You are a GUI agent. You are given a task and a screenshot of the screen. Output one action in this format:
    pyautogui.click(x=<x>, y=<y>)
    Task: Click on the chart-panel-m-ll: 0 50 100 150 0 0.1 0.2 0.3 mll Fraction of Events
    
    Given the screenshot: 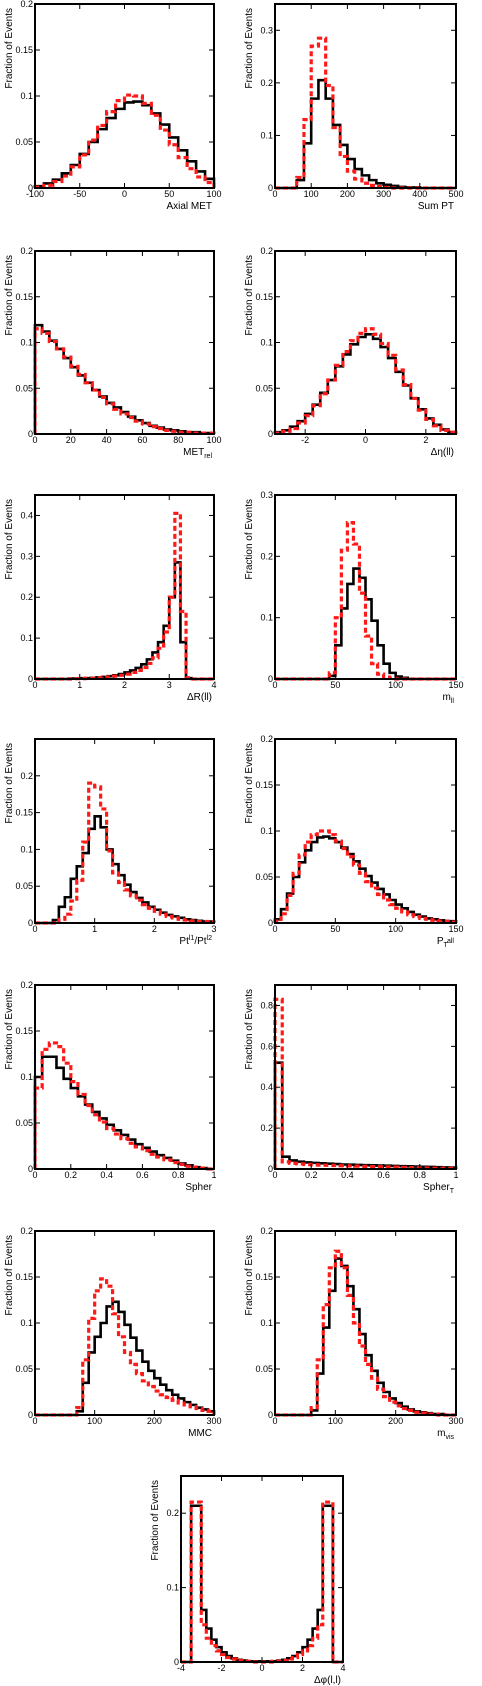 What is the action you would take?
    pyautogui.click(x=354, y=597)
    